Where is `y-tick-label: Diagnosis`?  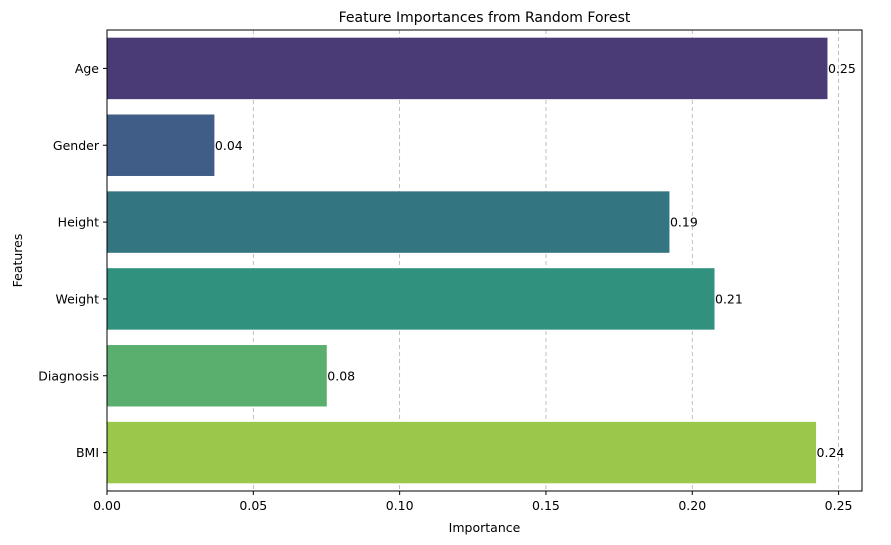
y-tick-label: Diagnosis is located at coordinates (68, 375).